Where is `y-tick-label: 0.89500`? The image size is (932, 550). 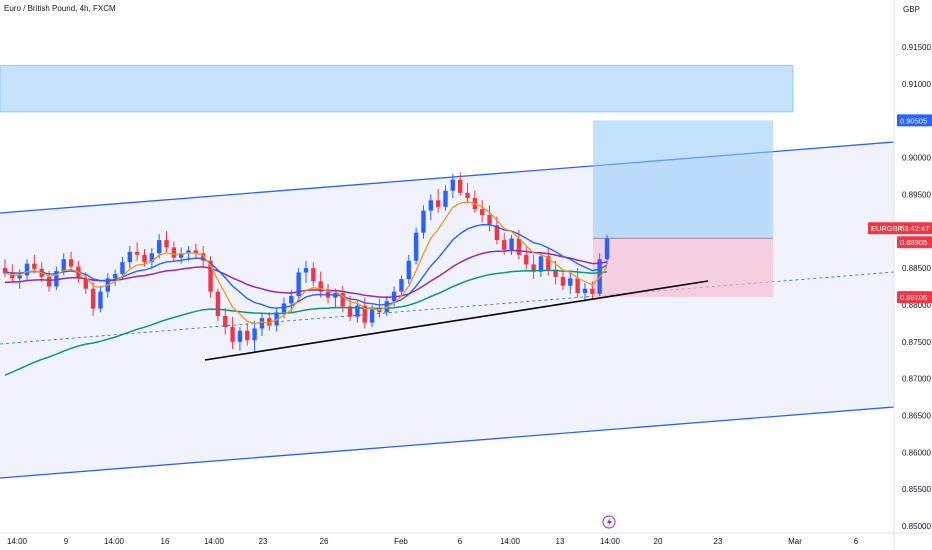 y-tick-label: 0.89500 is located at coordinates (916, 194).